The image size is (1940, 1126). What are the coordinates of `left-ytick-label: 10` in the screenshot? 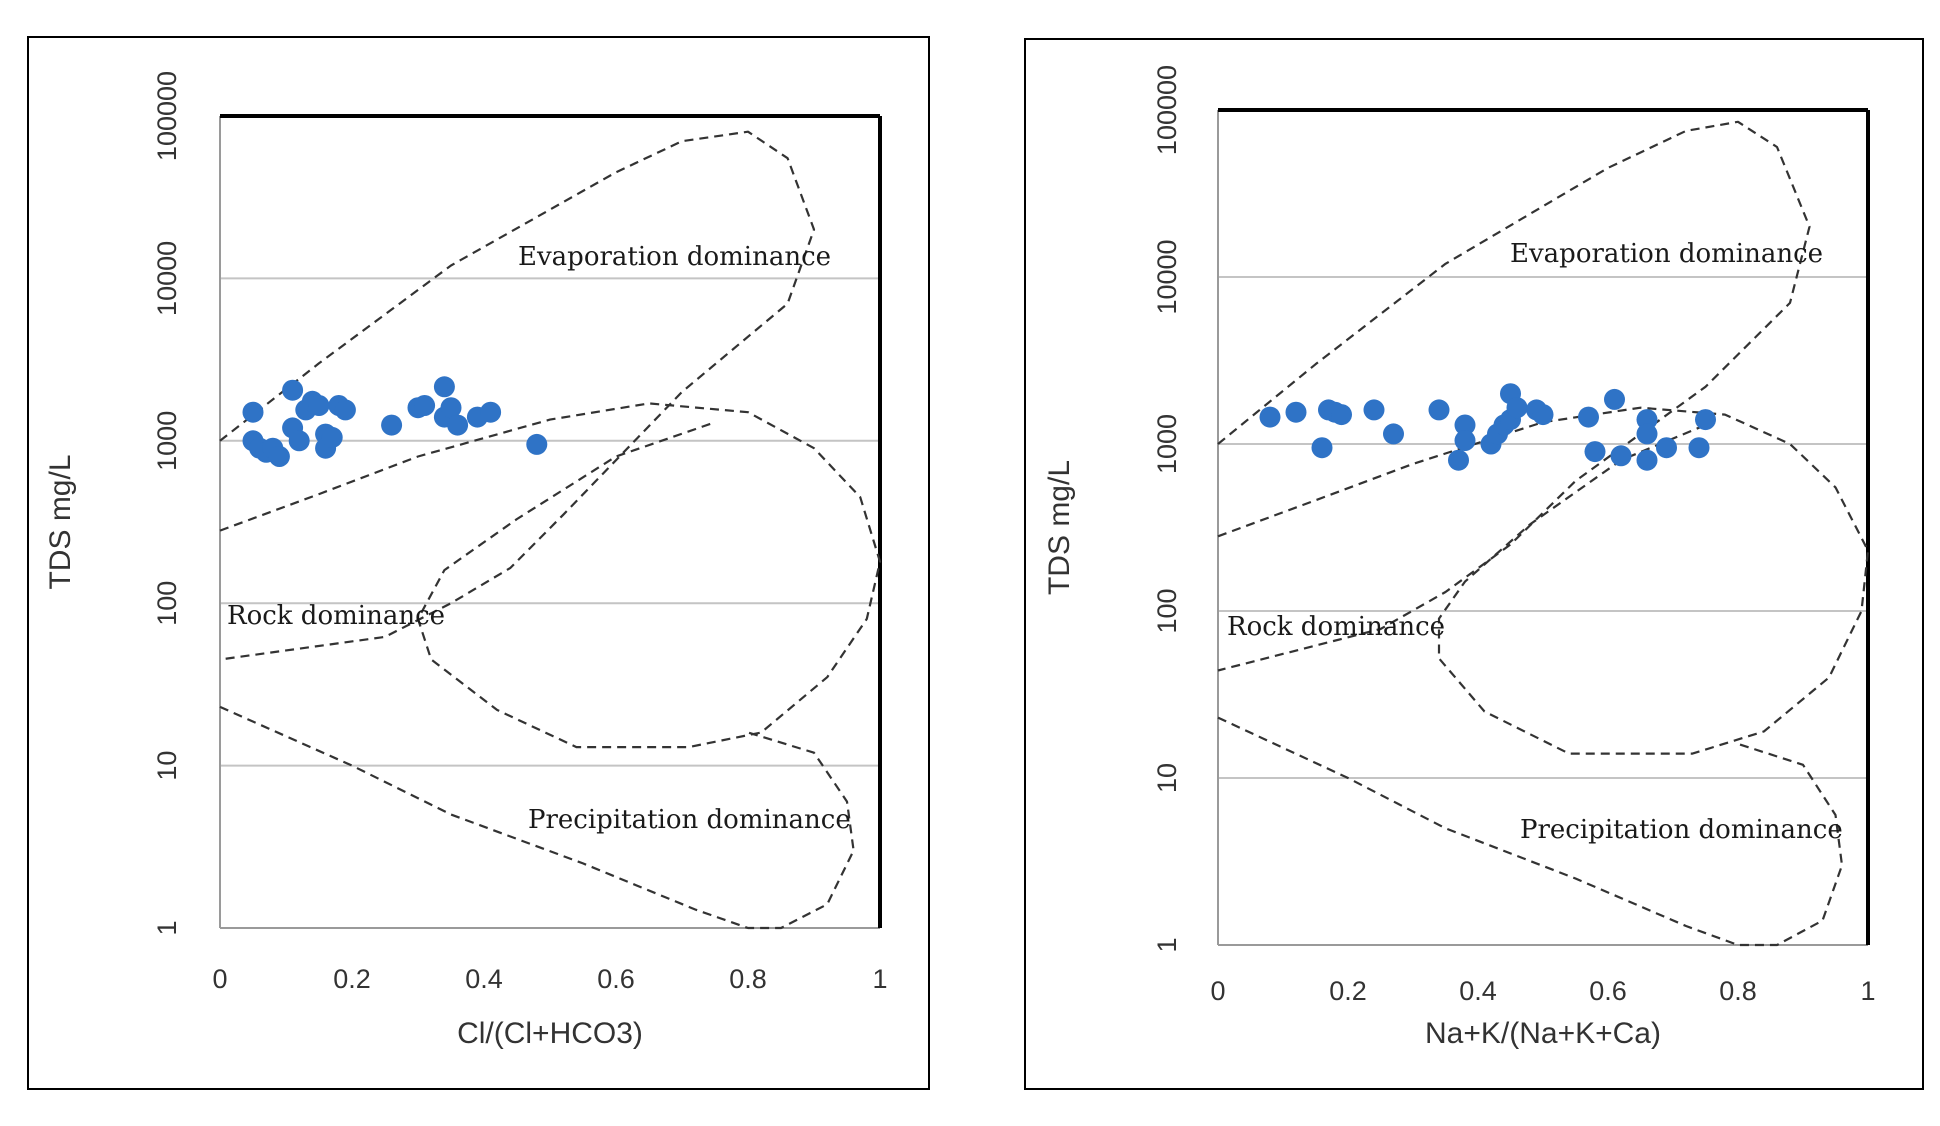 It's located at (167, 766).